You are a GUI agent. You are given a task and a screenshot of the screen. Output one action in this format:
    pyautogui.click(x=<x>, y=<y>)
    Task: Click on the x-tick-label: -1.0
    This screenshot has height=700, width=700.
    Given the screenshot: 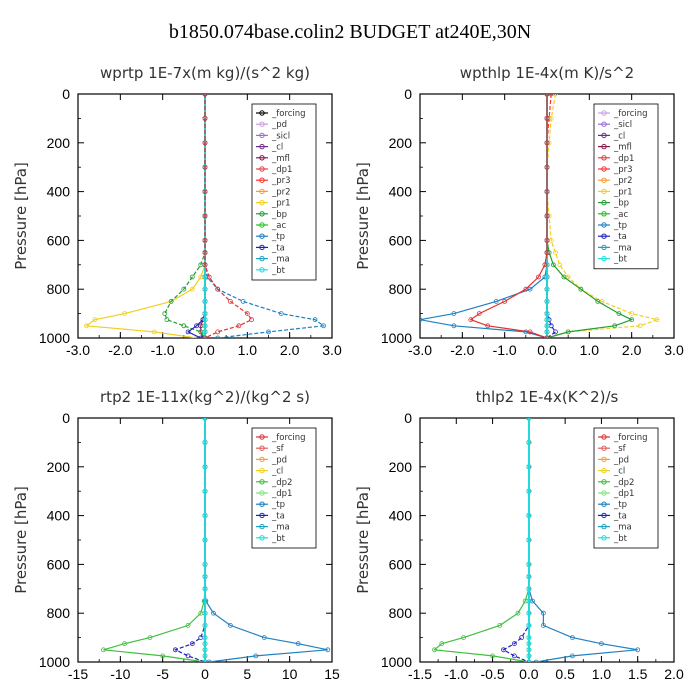 What is the action you would take?
    pyautogui.click(x=505, y=350)
    